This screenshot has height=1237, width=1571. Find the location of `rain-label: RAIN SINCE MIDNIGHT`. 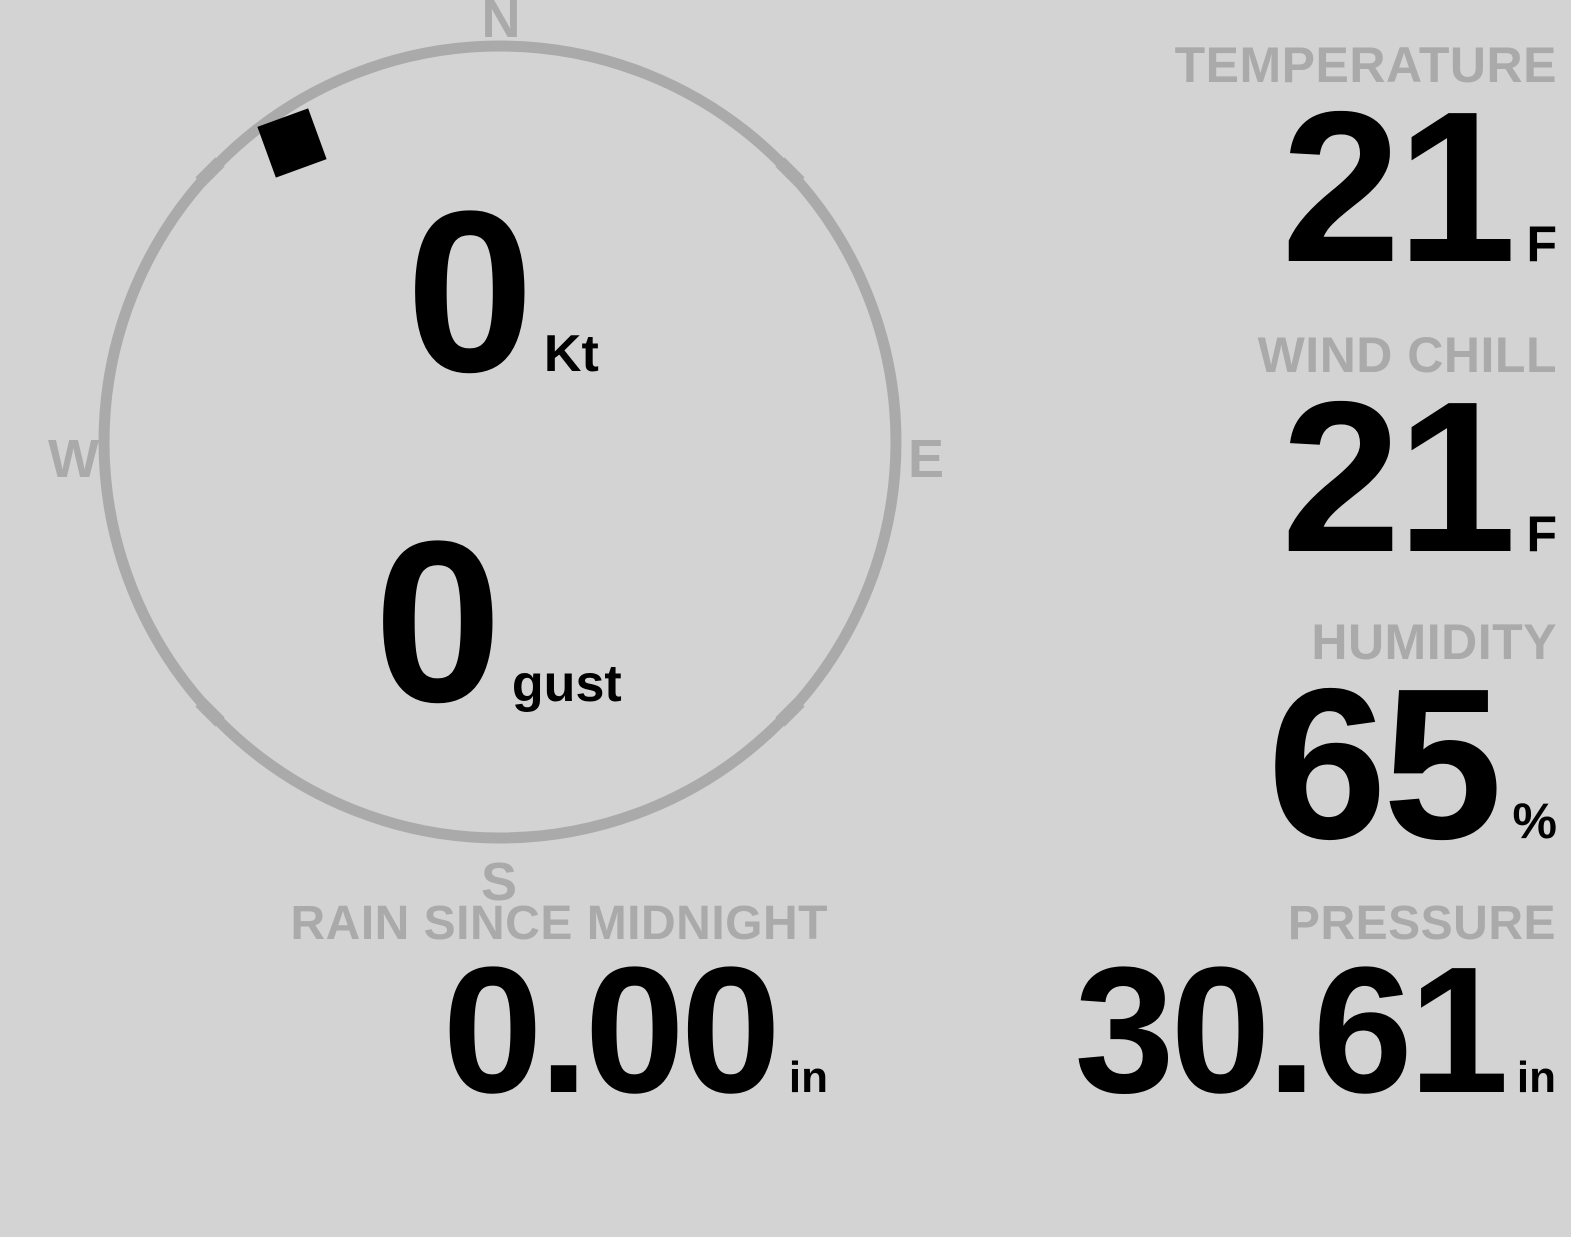

rain-label: RAIN SINCE MIDNIGHT is located at coordinates (559, 923).